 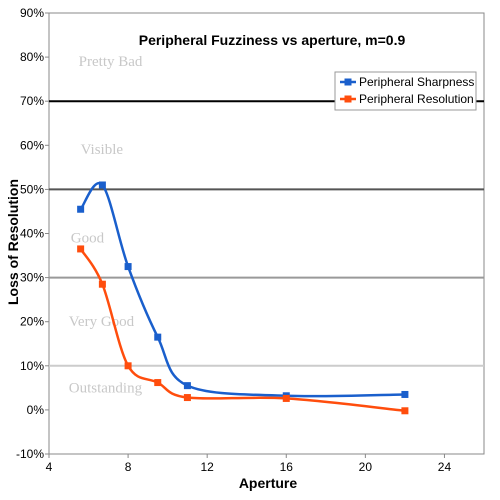 What do you see at coordinates (88, 238) in the screenshot?
I see `zone-label: Good` at bounding box center [88, 238].